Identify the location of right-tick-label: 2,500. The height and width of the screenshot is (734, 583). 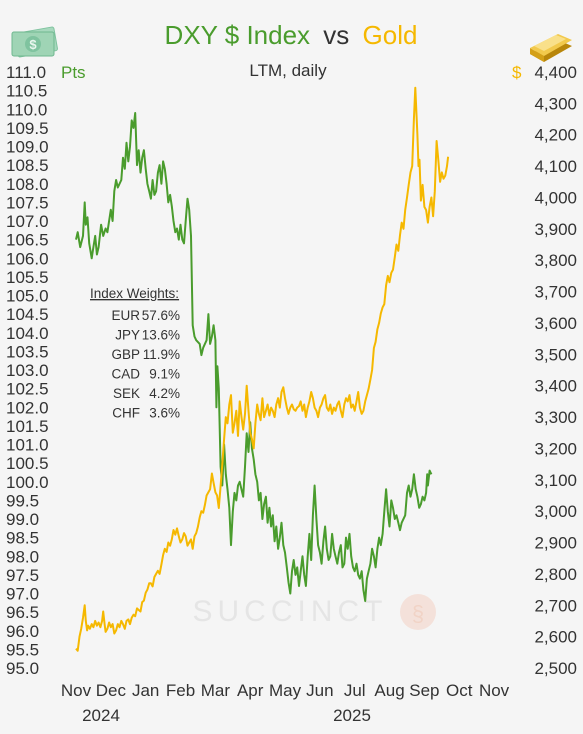
(555, 668).